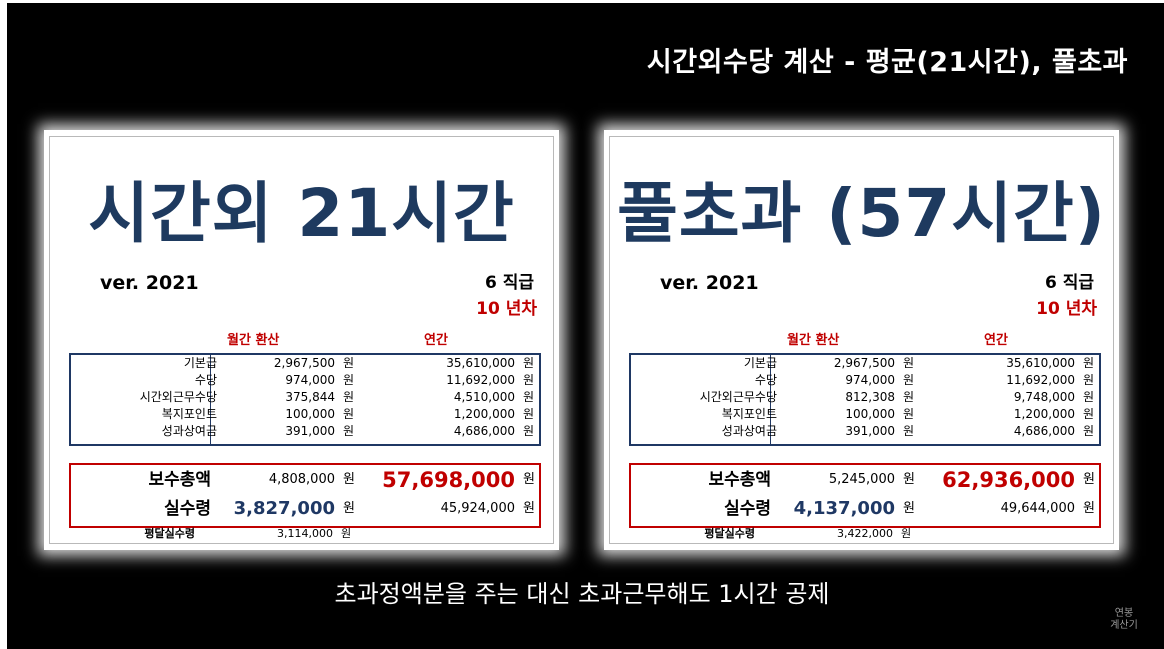 The image size is (1164, 649). What do you see at coordinates (887, 62) in the screenshot?
I see `slide-title: 시간외수당 계산 - 평균(21시간), 풀초과` at bounding box center [887, 62].